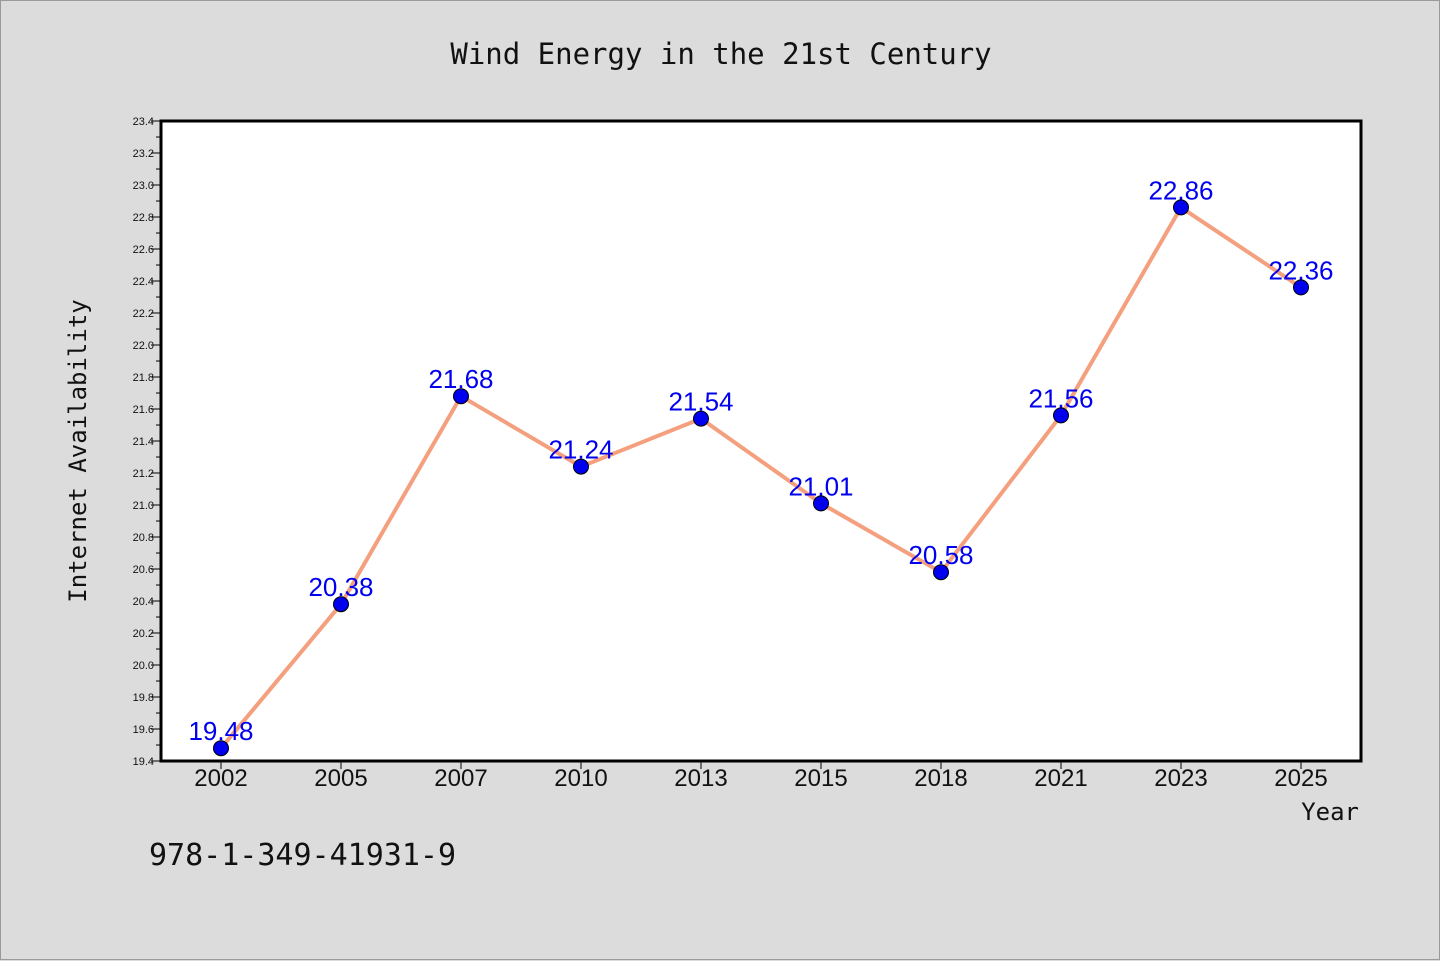  I want to click on x-tick-label: 2013, so click(700, 778).